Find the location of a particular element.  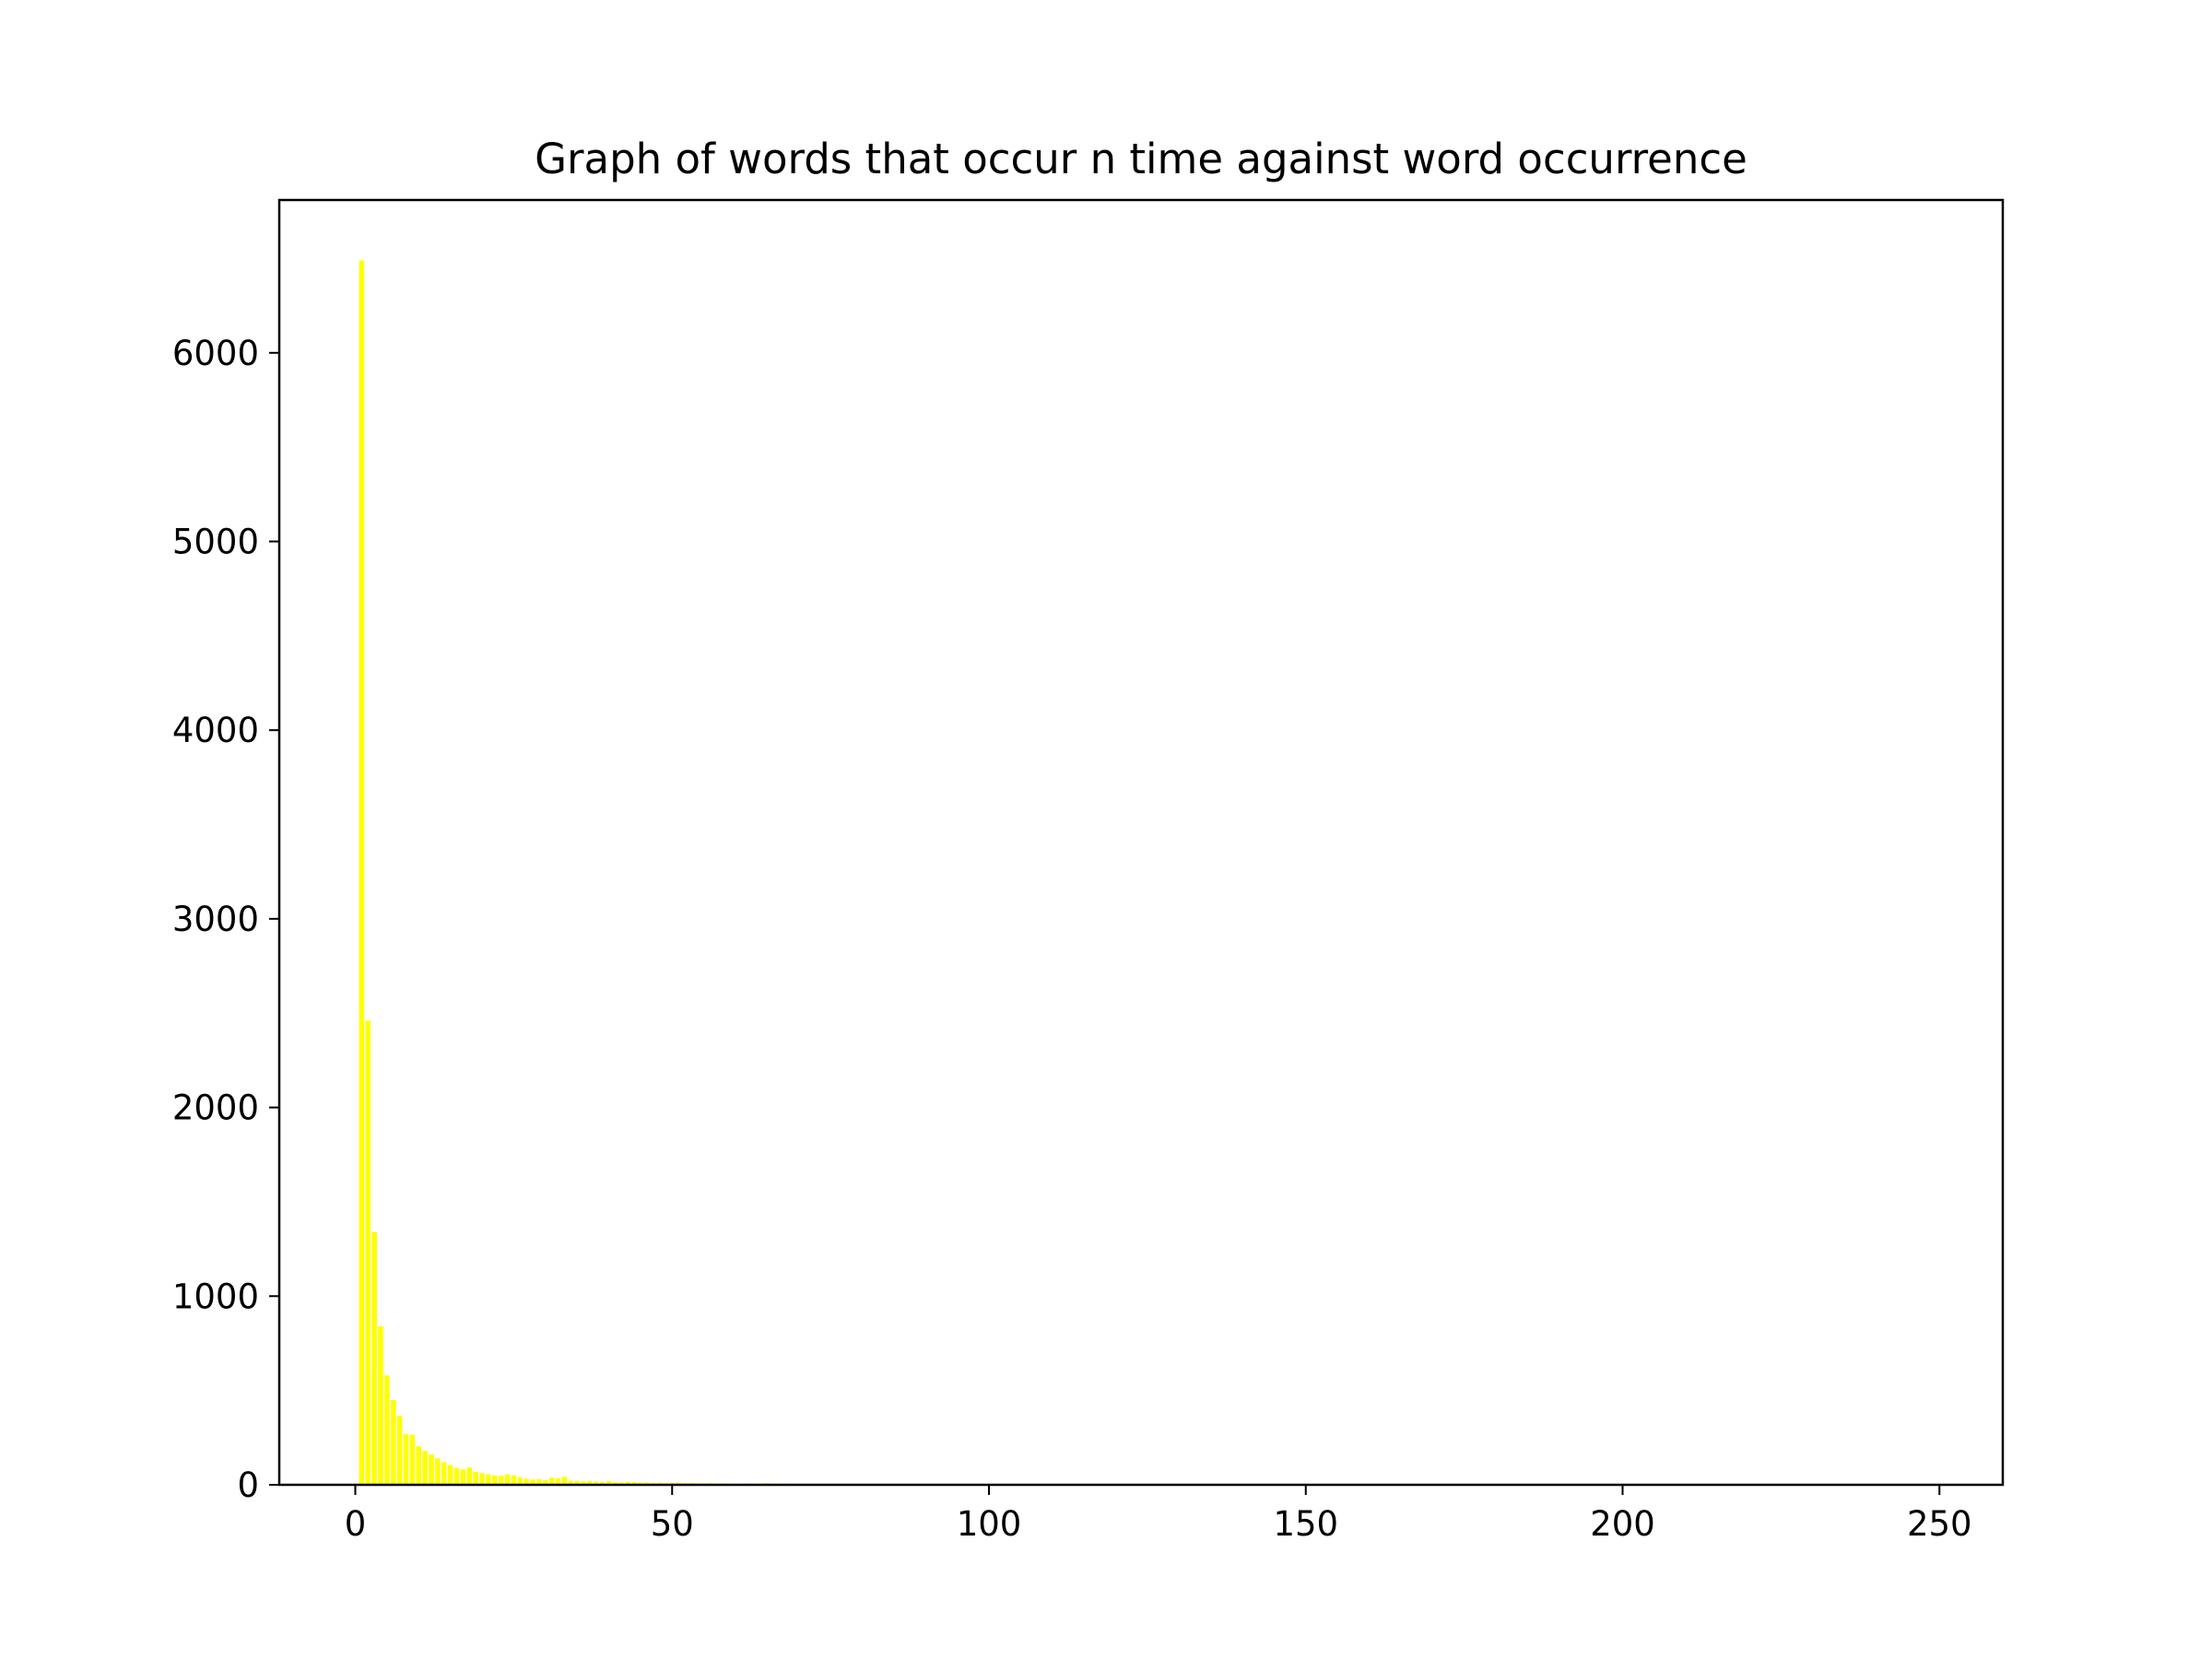

x-tick-label: 250 is located at coordinates (1939, 1524).